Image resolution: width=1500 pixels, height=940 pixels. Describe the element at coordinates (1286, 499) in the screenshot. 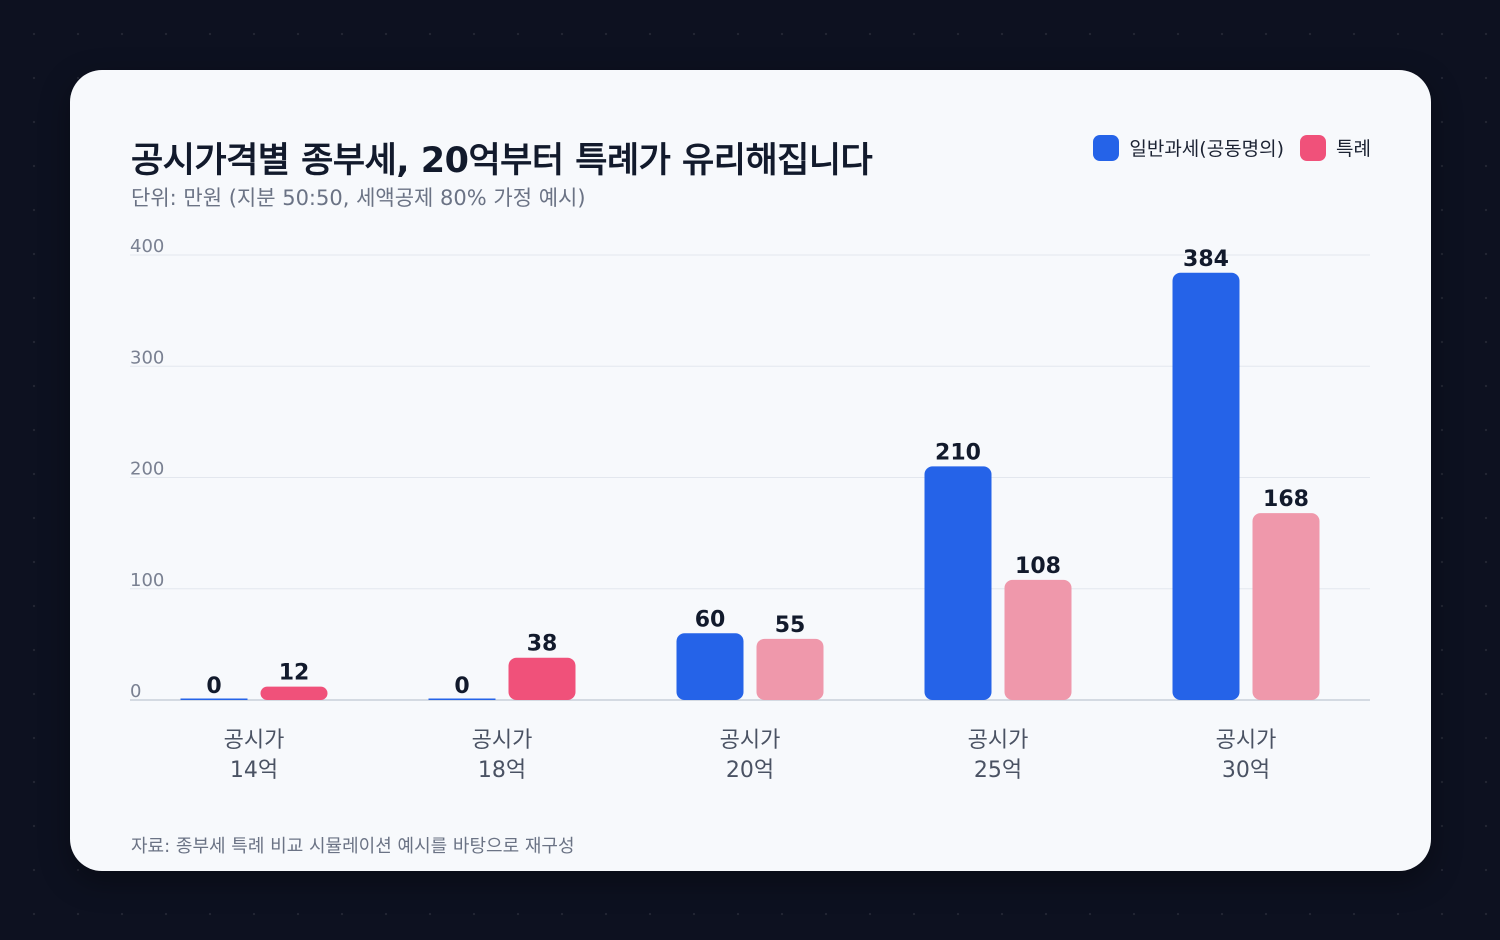

I see `bar-value-label: 168` at that location.